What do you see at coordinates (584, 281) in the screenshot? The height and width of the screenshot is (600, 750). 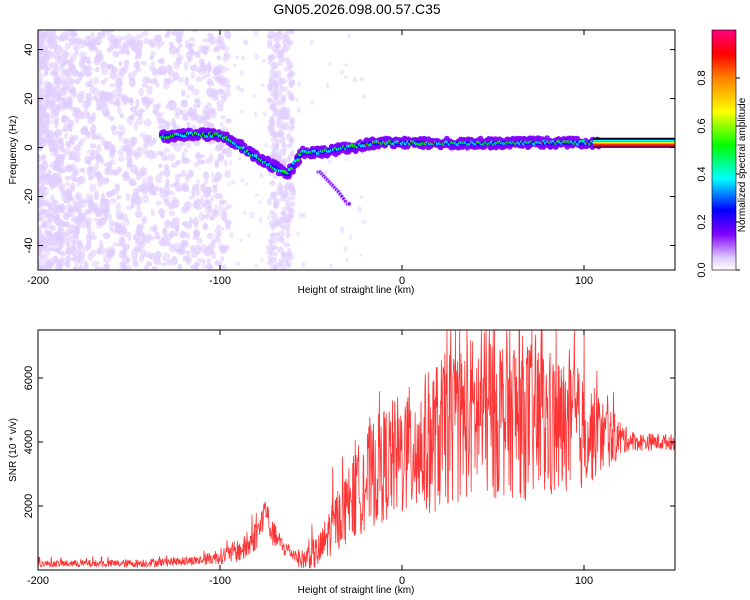 I see `x-tick-label: 100` at bounding box center [584, 281].